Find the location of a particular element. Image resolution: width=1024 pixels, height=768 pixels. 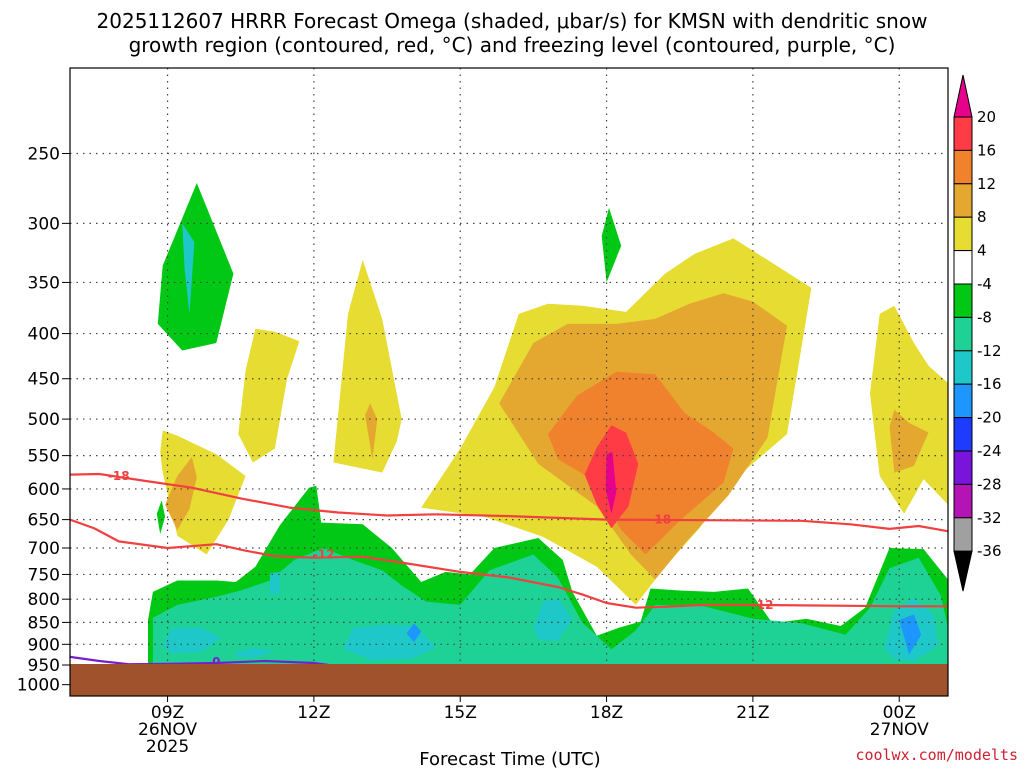

y-tick-label-600: 600 is located at coordinates (44, 490).